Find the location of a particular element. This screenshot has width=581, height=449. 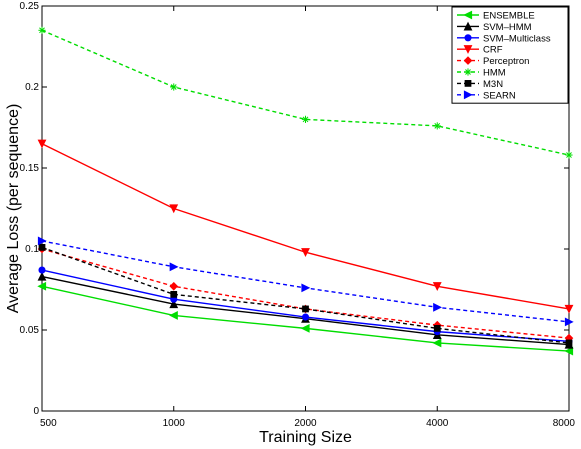

legend-entry: SEARN is located at coordinates (486, 95).